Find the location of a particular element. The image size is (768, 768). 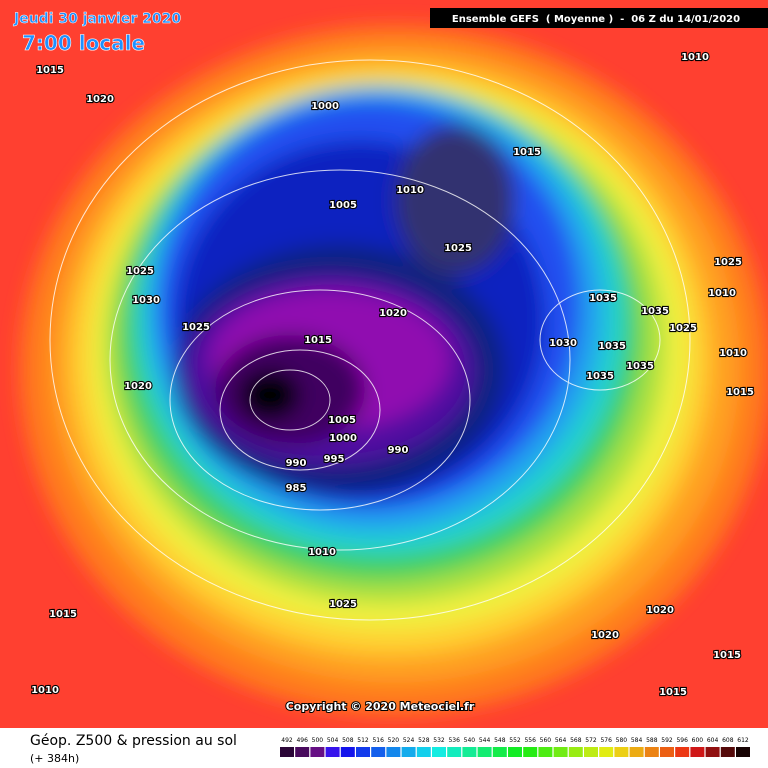

scale-label: 572 is located at coordinates (591, 740).